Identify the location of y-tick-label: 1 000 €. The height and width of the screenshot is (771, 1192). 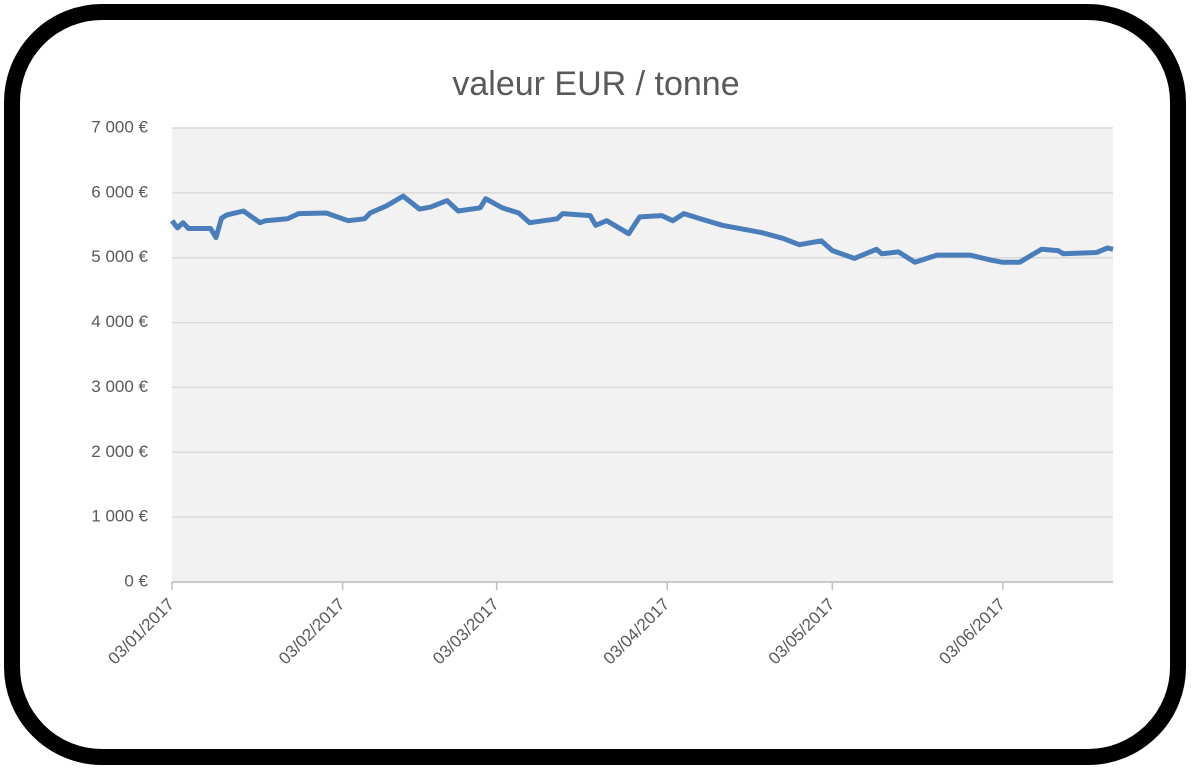
(119, 516).